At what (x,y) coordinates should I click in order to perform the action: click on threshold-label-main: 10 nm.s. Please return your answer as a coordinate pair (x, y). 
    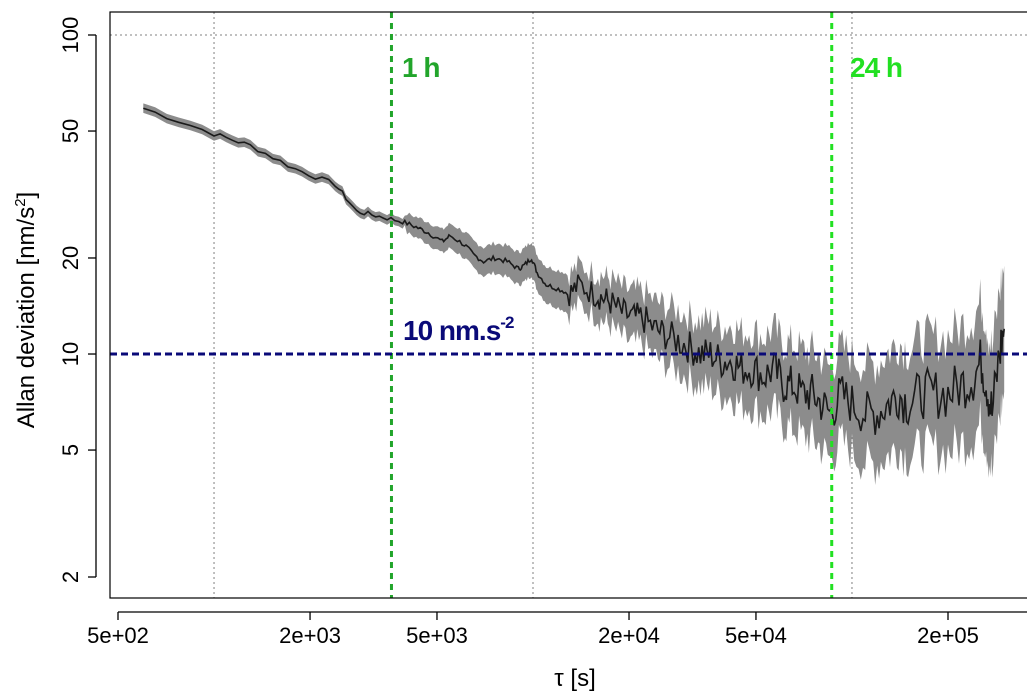
    Looking at the image, I should click on (452, 330).